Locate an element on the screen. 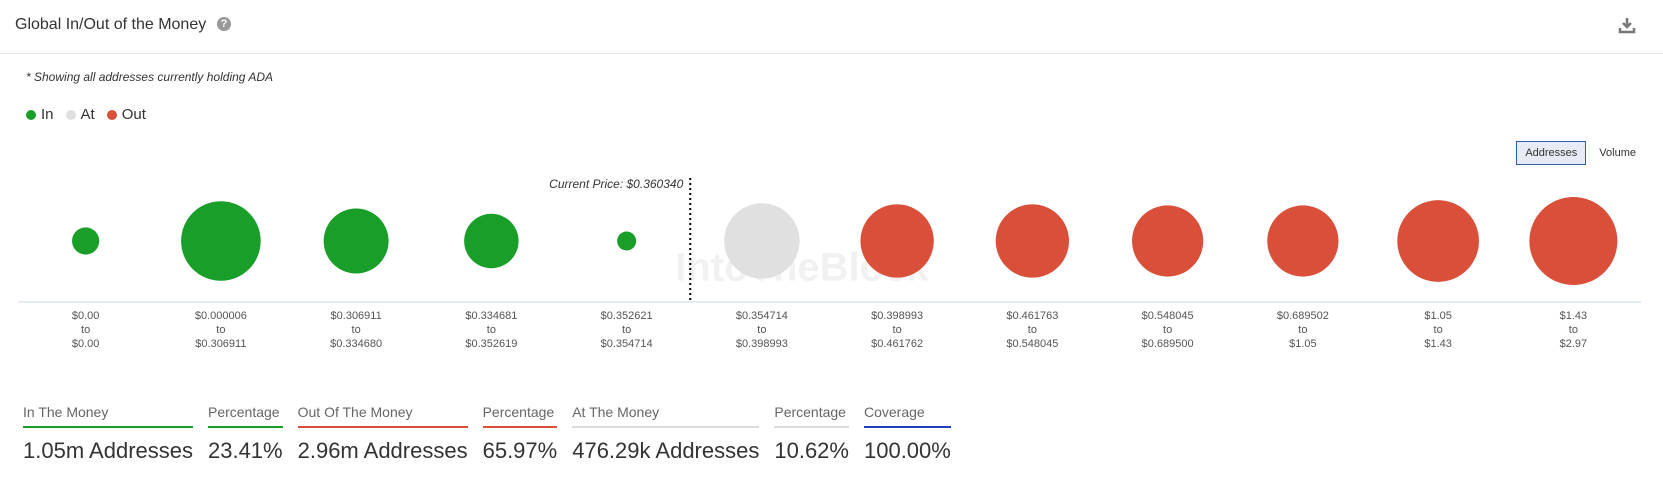 The height and width of the screenshot is (485, 1663). stat-label: At The Money is located at coordinates (666, 416).